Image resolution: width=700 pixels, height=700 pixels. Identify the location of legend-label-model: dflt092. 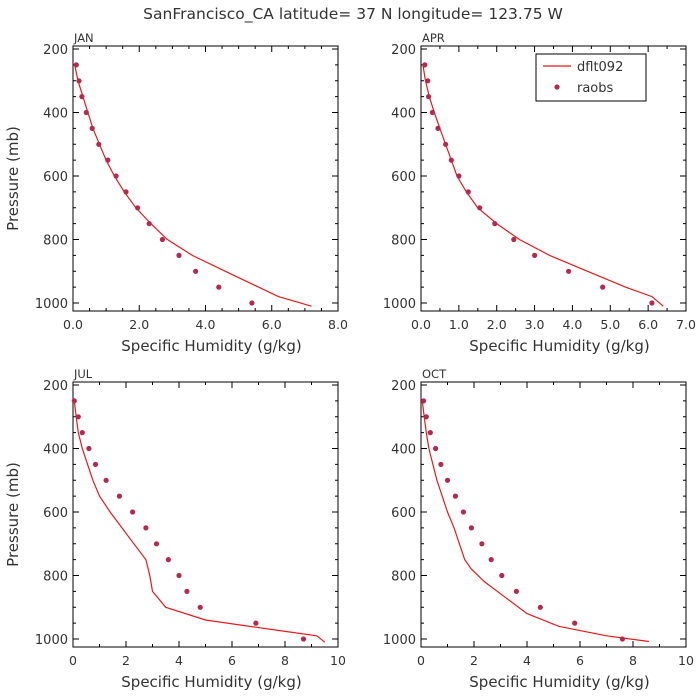
(600, 67).